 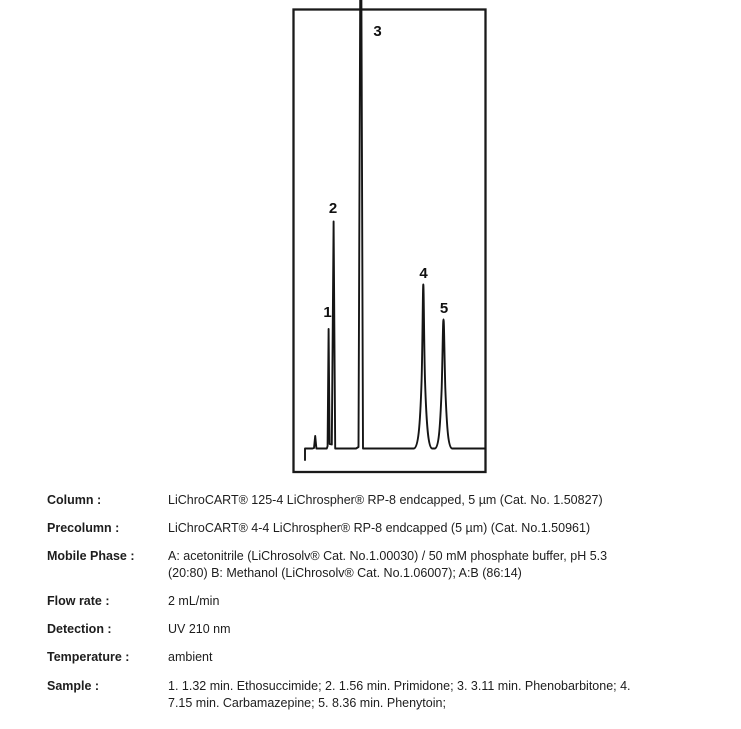 I want to click on method-row-label: Flow rate :, so click(x=78, y=601).